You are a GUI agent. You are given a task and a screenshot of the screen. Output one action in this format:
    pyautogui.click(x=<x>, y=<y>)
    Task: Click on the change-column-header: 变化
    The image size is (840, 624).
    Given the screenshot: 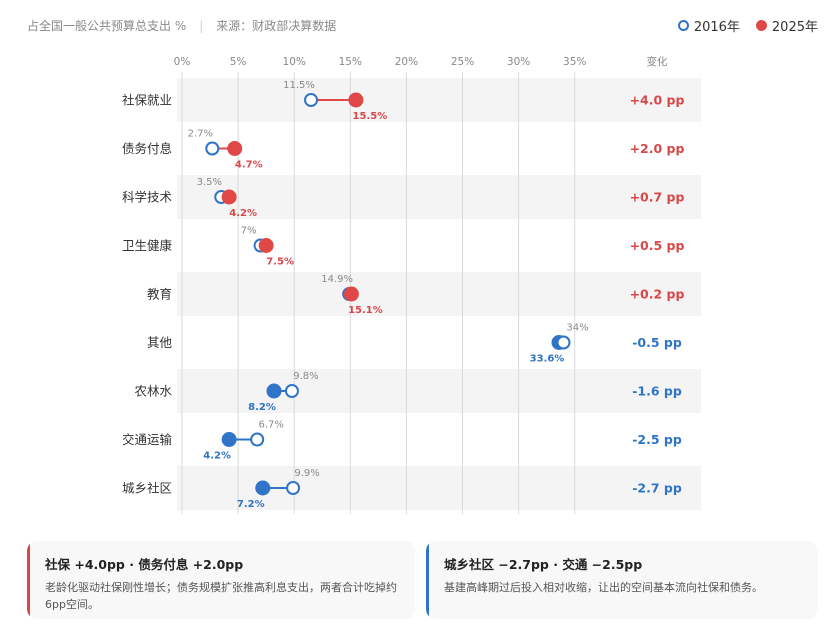 What is the action you would take?
    pyautogui.click(x=657, y=61)
    